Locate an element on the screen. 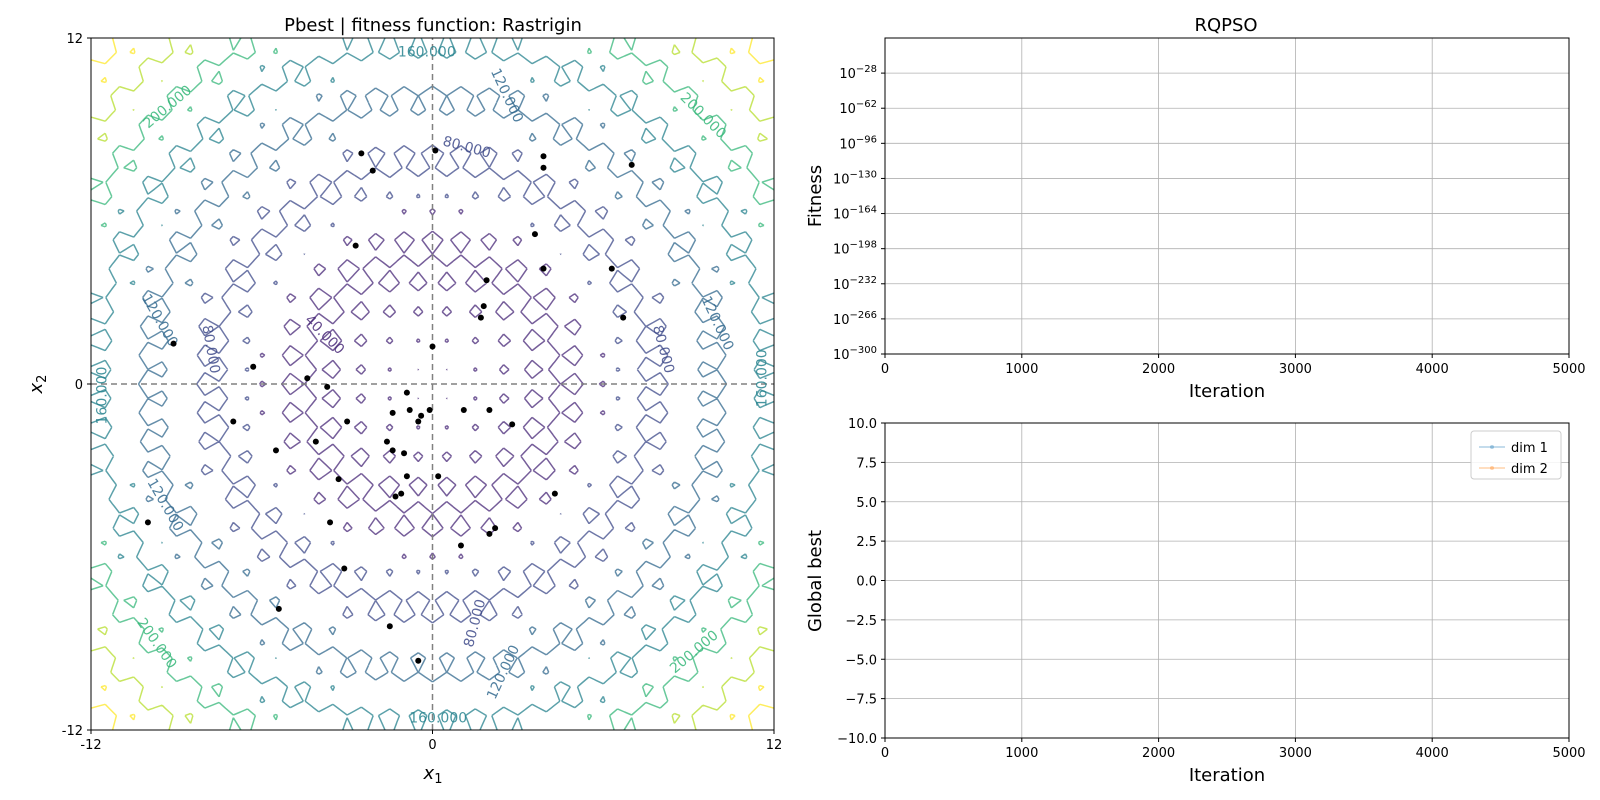  y-tick-label: 10−28 is located at coordinates (858, 73).